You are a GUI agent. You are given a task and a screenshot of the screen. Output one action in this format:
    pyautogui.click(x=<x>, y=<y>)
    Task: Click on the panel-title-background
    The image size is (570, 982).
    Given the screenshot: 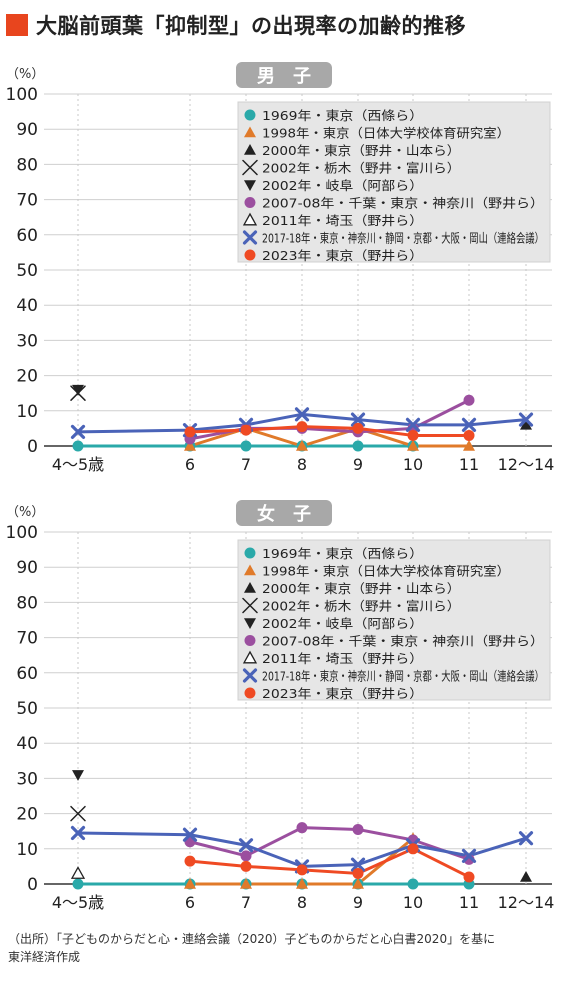 What is the action you would take?
    pyautogui.click(x=284, y=75)
    